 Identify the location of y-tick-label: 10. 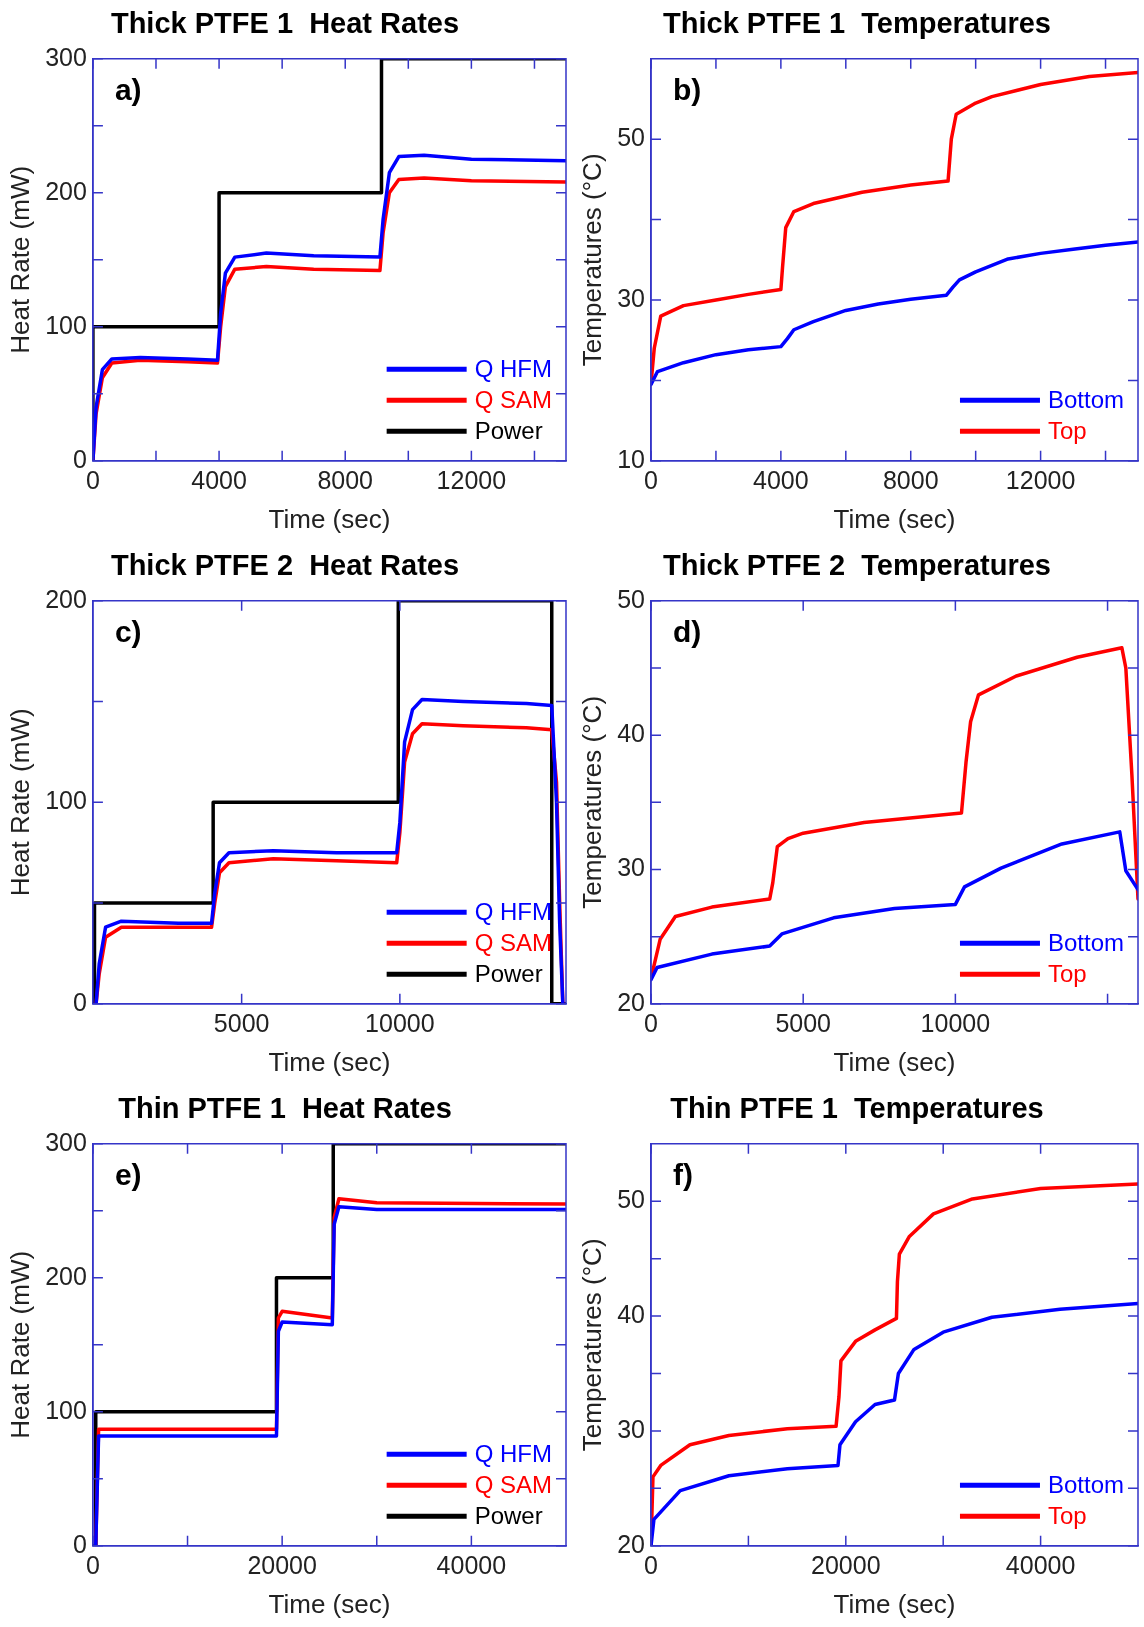
(631, 458).